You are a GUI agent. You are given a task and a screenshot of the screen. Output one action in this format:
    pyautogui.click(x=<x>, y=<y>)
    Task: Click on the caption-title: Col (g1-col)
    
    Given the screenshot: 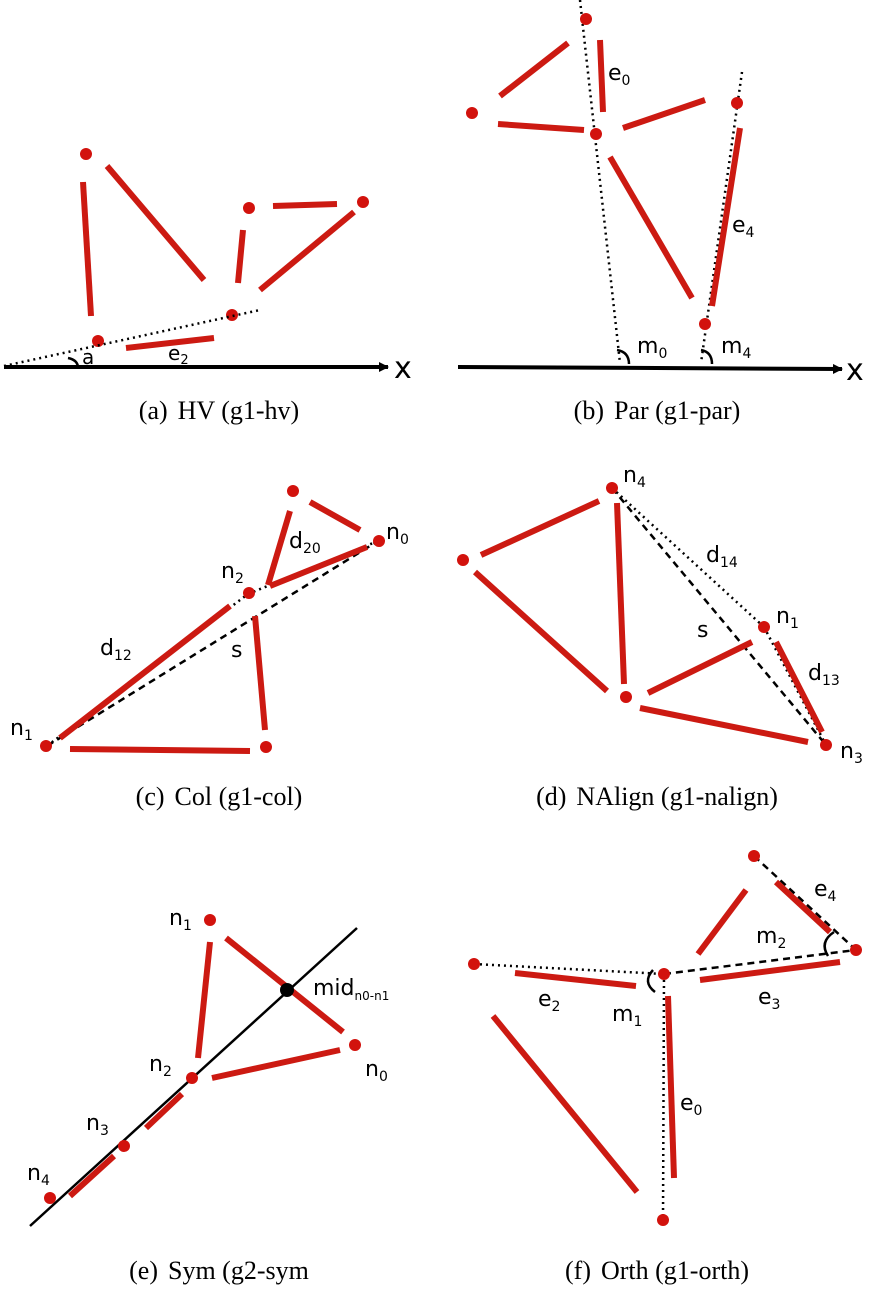 What is the action you would take?
    pyautogui.click(x=238, y=796)
    